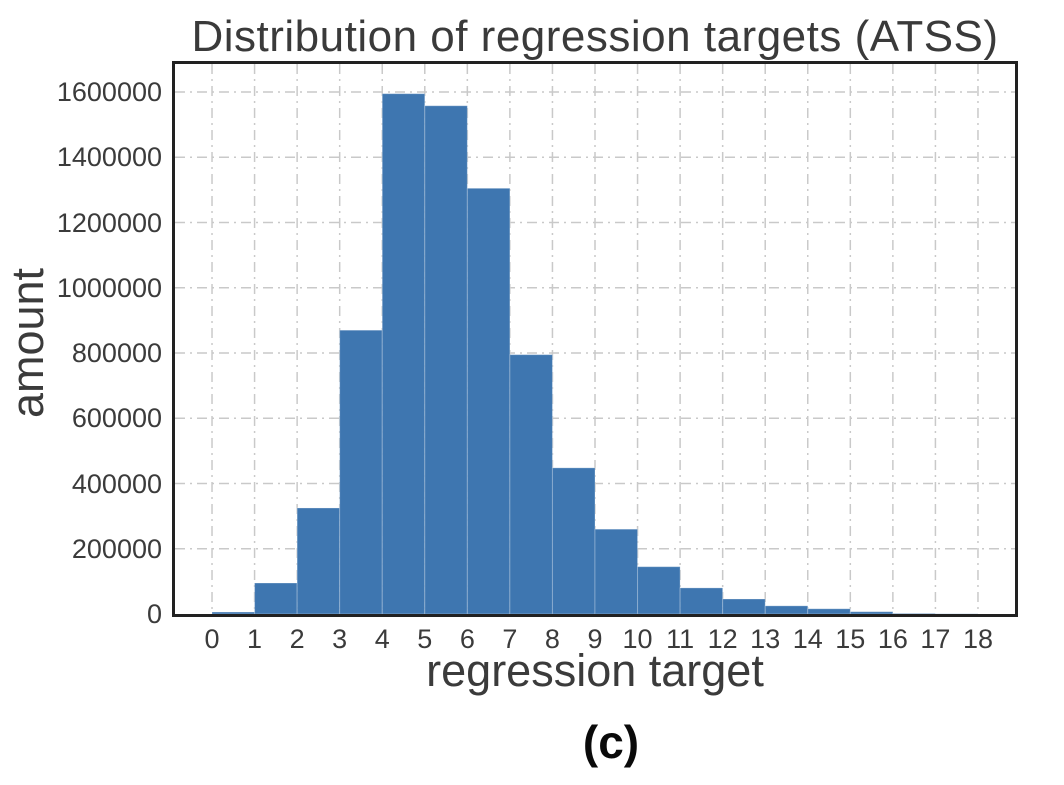  What do you see at coordinates (109, 222) in the screenshot?
I see `y-tick-label-1200000: 1200000` at bounding box center [109, 222].